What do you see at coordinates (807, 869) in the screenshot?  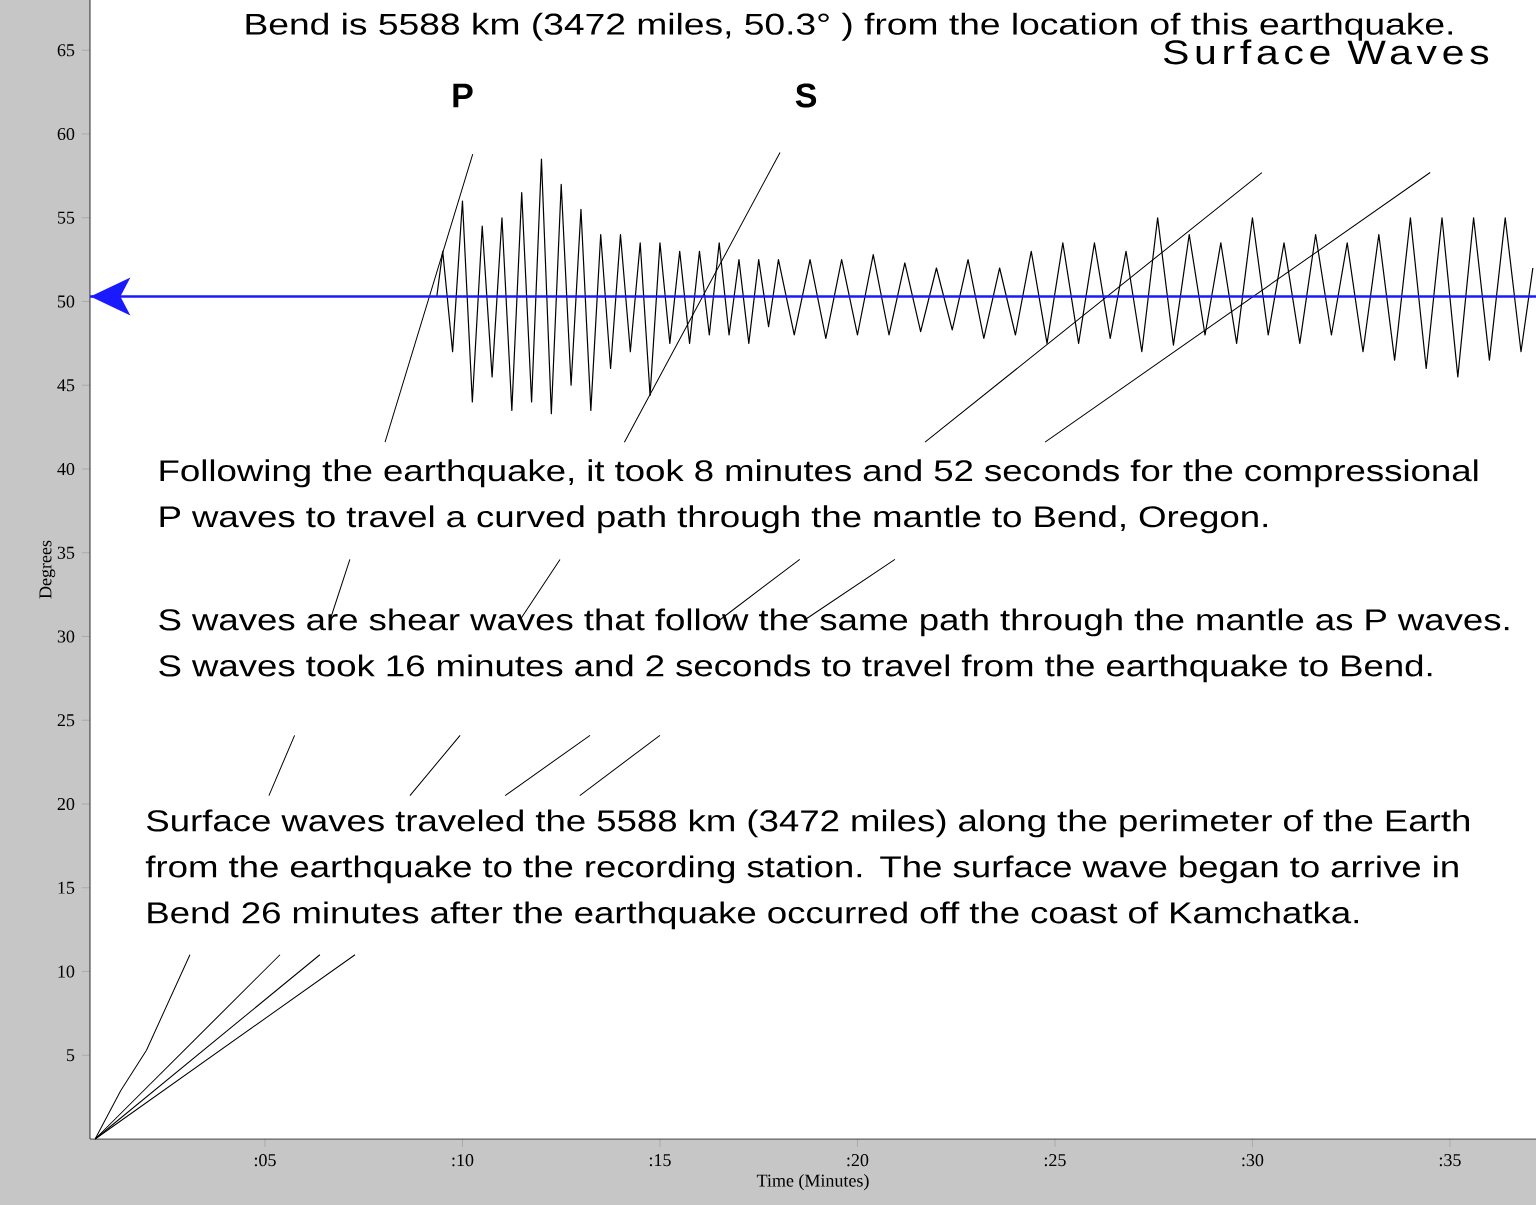 I see `annotation: Surface waves traveled the 5588 km (3472 miles) along the perimeter of the Earth from the earthquake to the recording station. The surface wave began to arrive in Bend 26 minutes after the earthquake occurred off the coast of Kamchatka.` at bounding box center [807, 869].